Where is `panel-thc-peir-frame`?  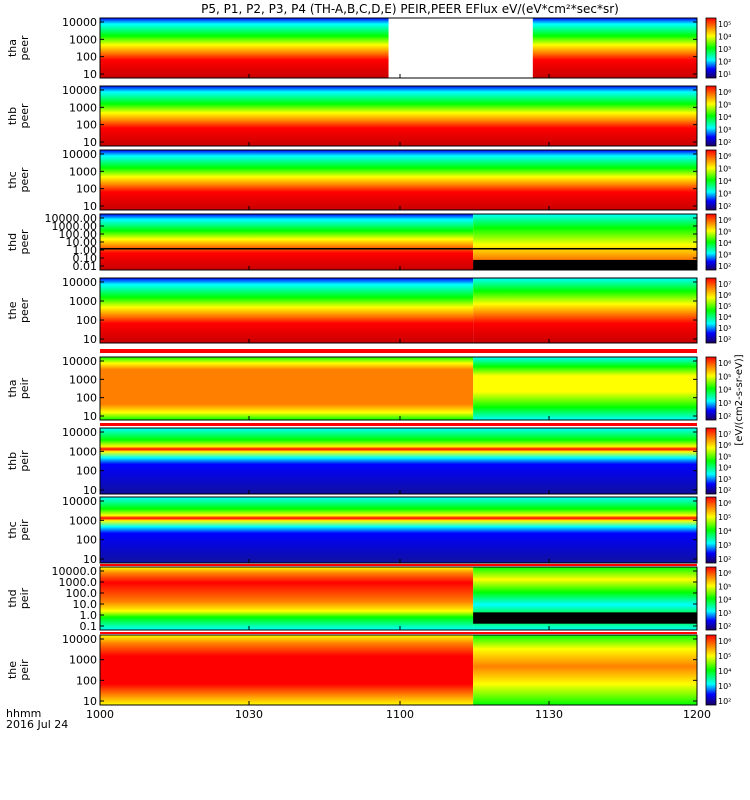 panel-thc-peir-frame is located at coordinates (398, 530).